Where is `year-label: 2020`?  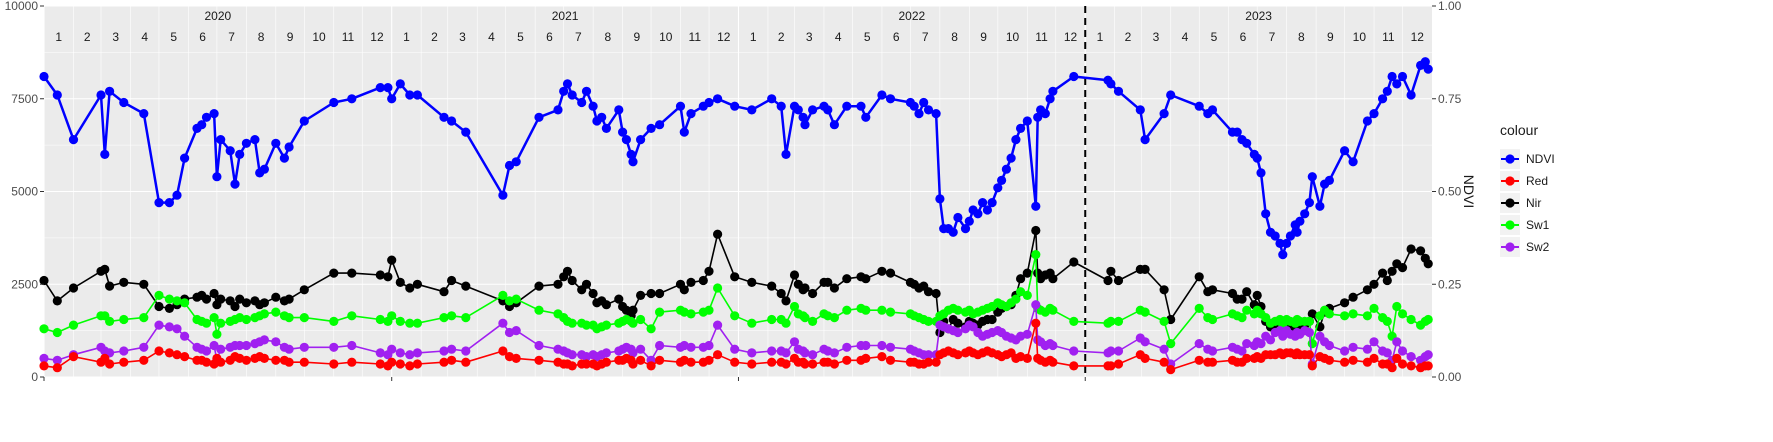 year-label: 2020 is located at coordinates (218, 16).